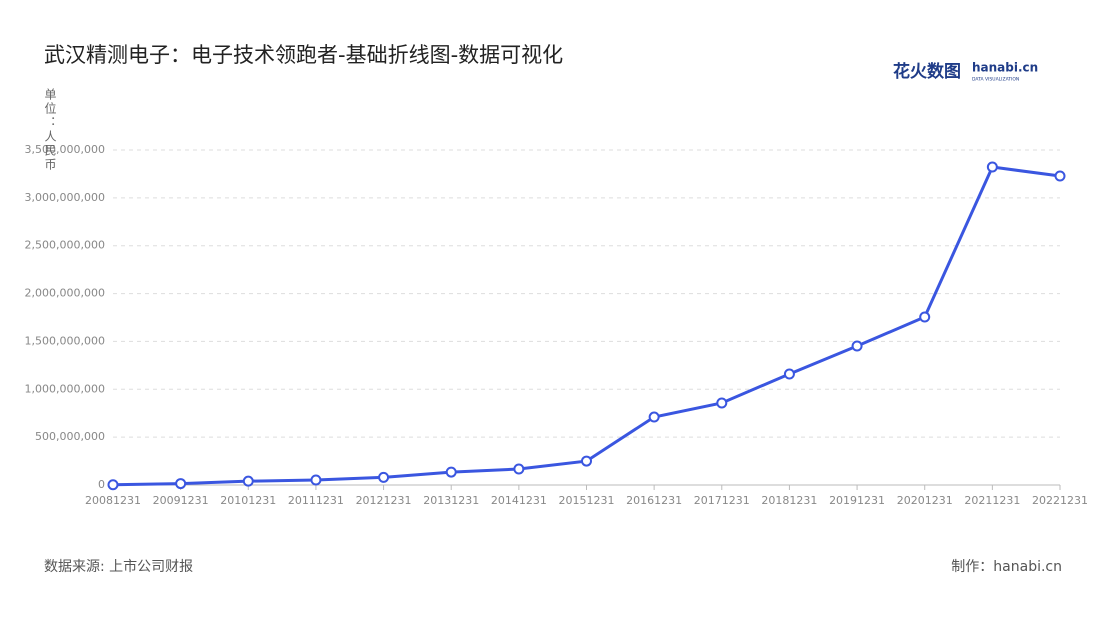 The height and width of the screenshot is (620, 1100). Describe the element at coordinates (118, 566) in the screenshot. I see `source: 数据来源: 上市公司财报` at that location.